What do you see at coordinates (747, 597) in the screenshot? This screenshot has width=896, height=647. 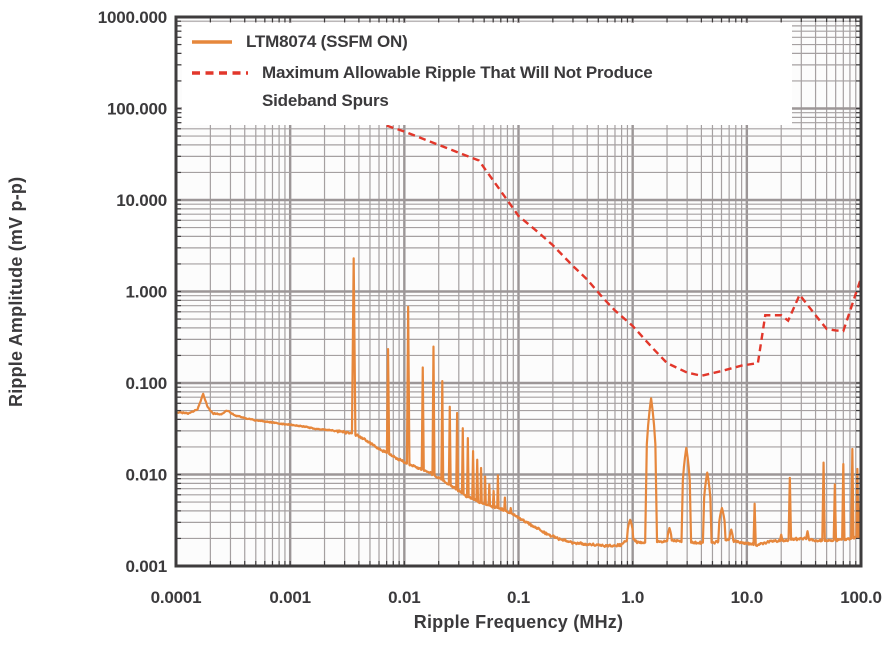 I see `x-tick-label: 10.0` at bounding box center [747, 597].